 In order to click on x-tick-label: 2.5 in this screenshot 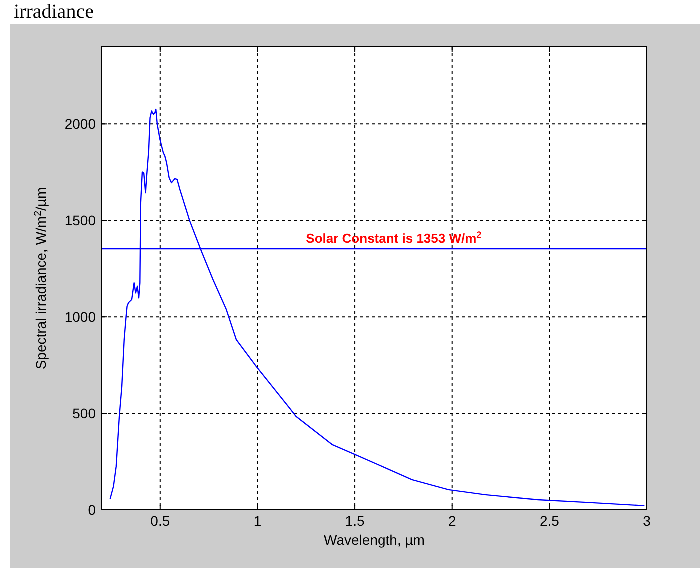, I will do `click(550, 521)`.